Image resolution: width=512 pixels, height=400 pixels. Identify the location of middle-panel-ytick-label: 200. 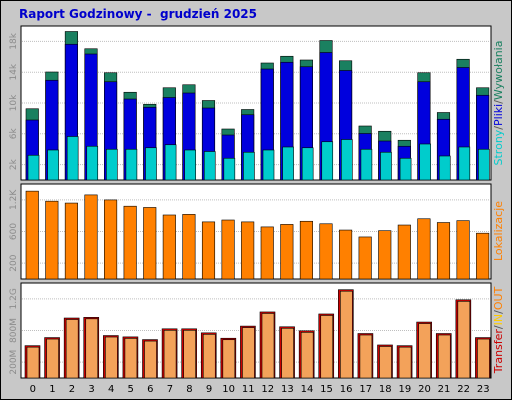
(14, 262).